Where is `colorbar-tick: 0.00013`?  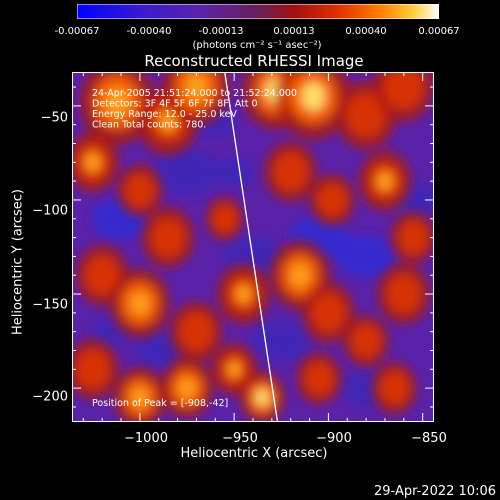
colorbar-tick: 0.00013 is located at coordinates (294, 31).